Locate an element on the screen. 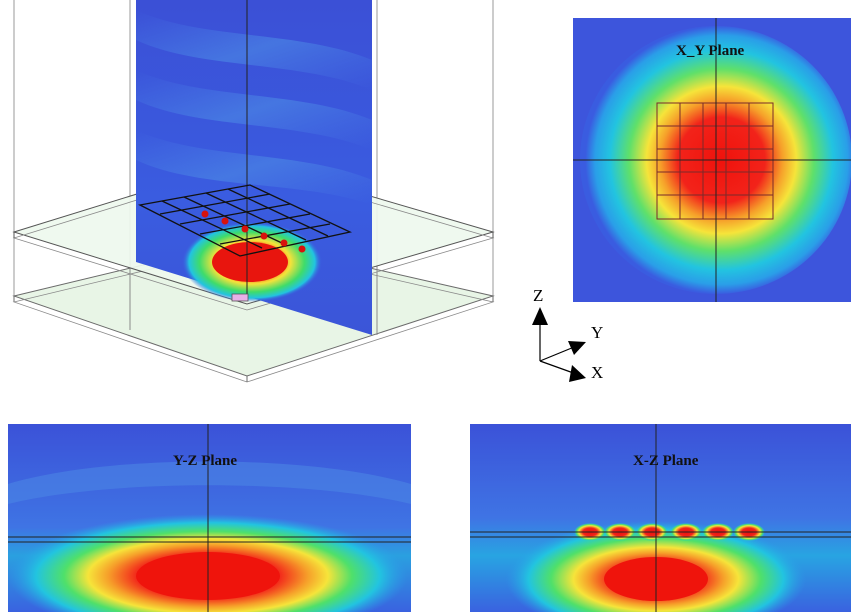  x-arrow-icon is located at coordinates (577, 373).